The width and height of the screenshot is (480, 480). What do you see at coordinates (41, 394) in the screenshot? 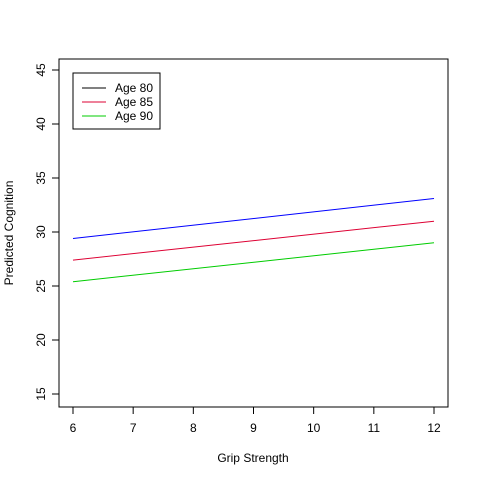
I see `y-tick-label: 15` at bounding box center [41, 394].